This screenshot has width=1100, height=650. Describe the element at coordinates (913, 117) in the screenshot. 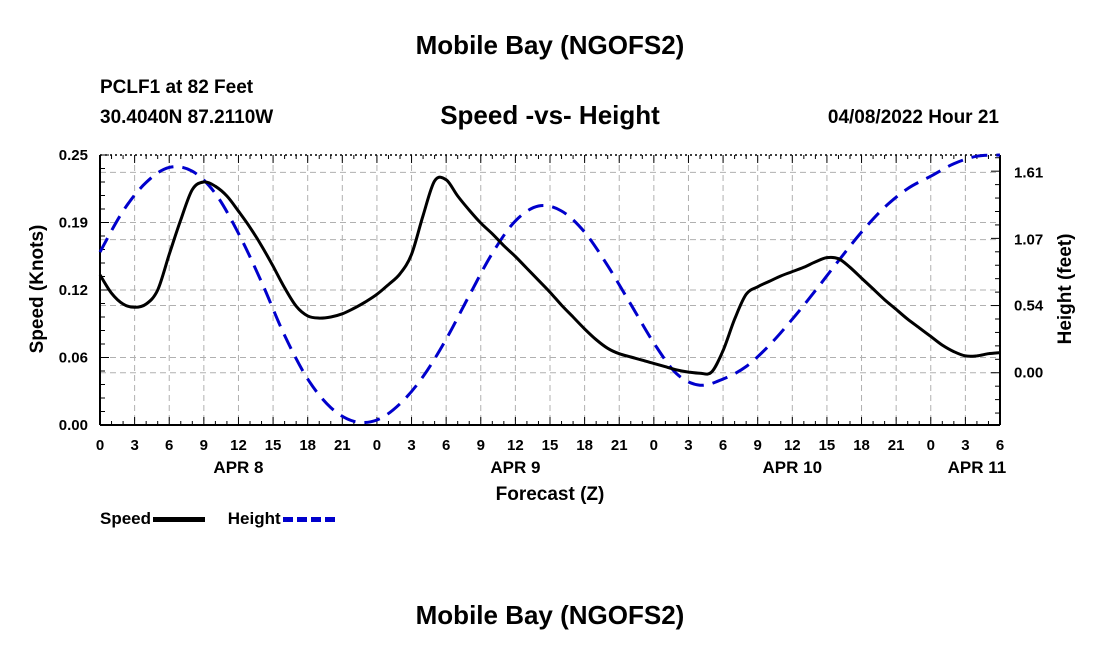

I see `forecast-datetime: 04/08/2022 Hour 21` at that location.